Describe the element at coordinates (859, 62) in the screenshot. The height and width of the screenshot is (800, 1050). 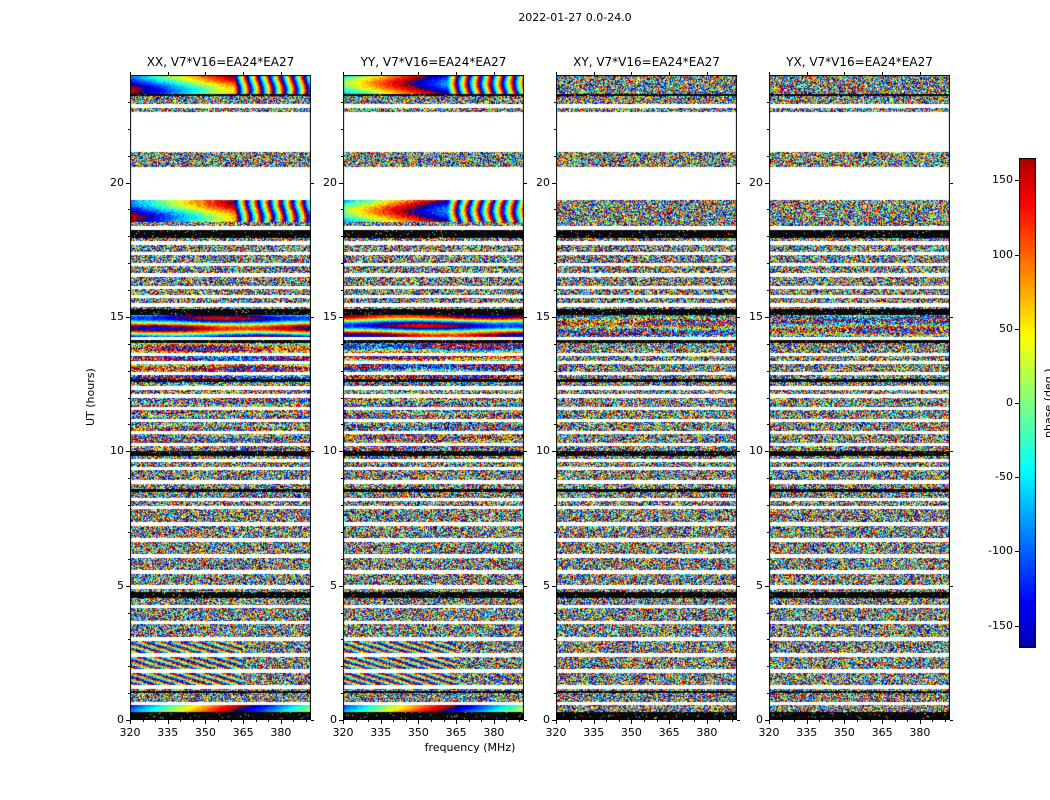
I see `panel-title-yx: YX, V7*V16=EA24*EA27` at that location.